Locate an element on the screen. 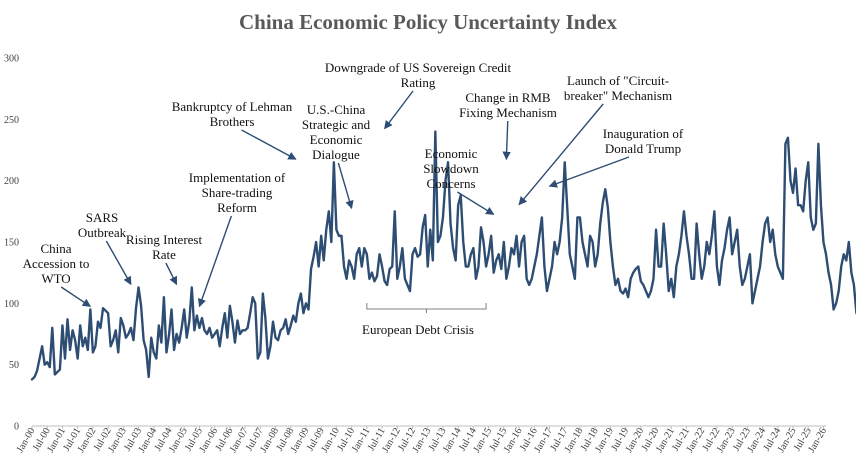  annotation-line: Share-trading is located at coordinates (237, 192).